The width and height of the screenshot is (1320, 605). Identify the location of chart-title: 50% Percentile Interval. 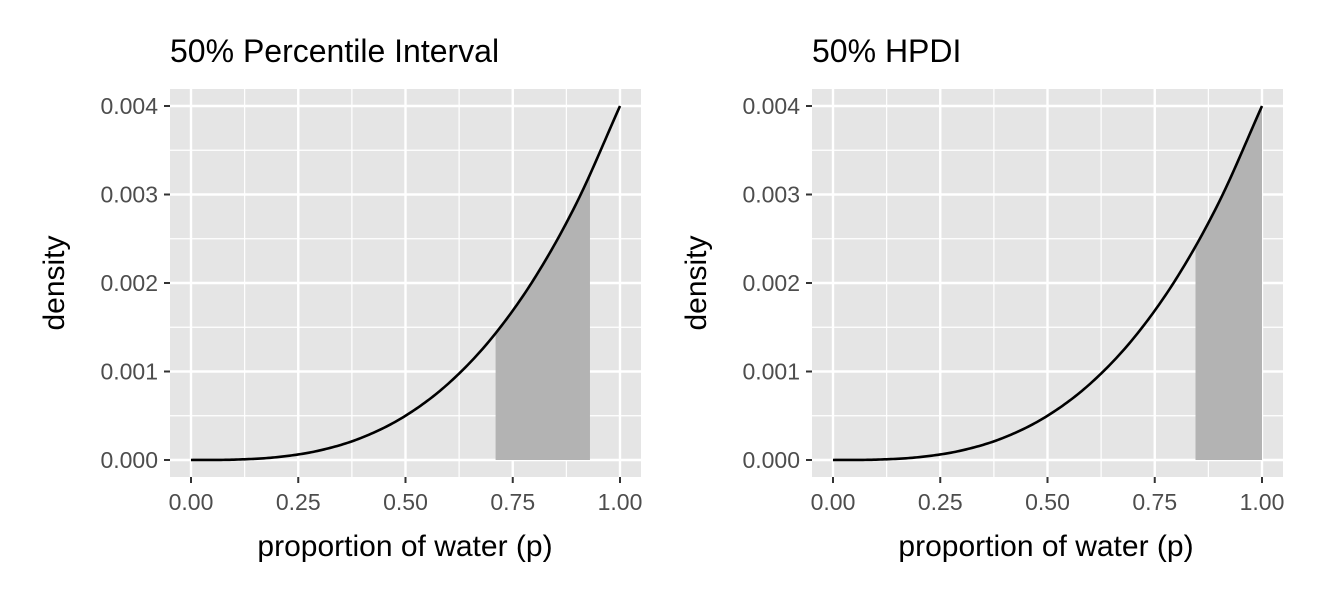
(334, 51).